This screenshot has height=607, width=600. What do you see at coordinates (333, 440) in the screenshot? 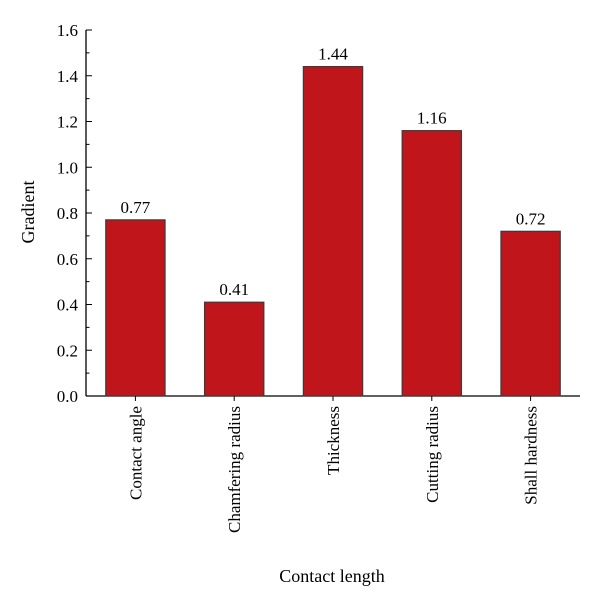
I see `x-tick-label: Thickness` at bounding box center [333, 440].